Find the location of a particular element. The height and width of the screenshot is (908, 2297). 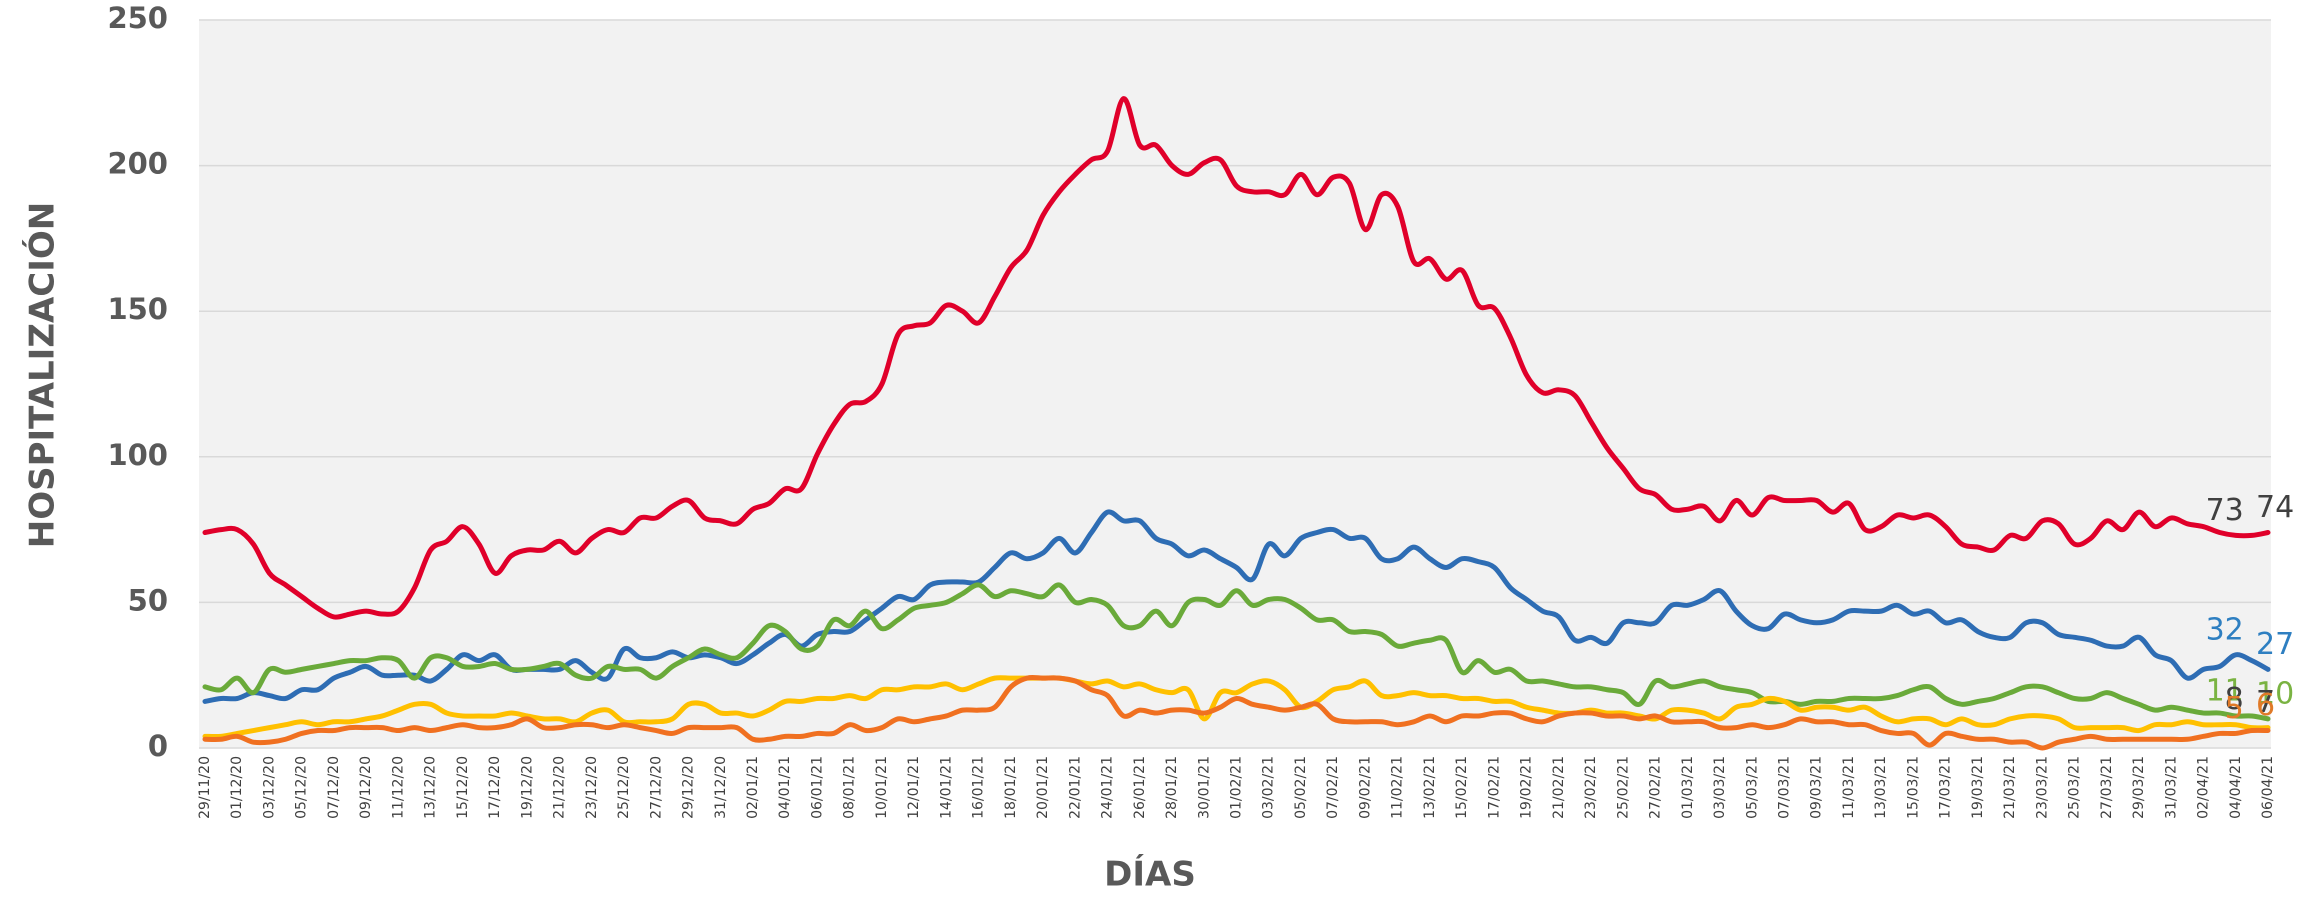

data-label: 27 is located at coordinates (2275, 644).